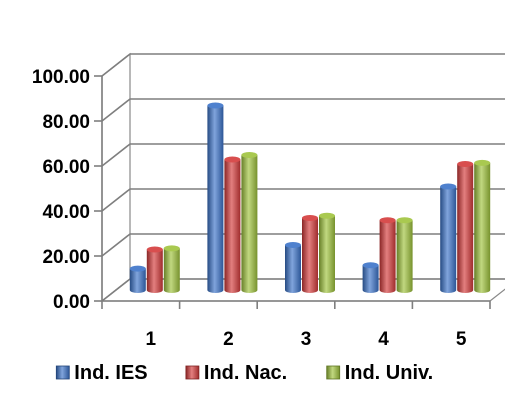 The height and width of the screenshot is (406, 505). Describe the element at coordinates (61, 77) in the screenshot. I see `y-tick-label: 100.00` at that location.